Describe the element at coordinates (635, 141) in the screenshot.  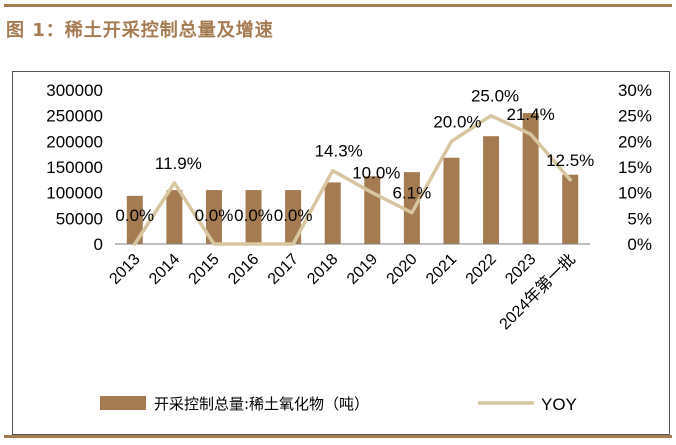
I see `y-right-tick-label: 20%` at that location.